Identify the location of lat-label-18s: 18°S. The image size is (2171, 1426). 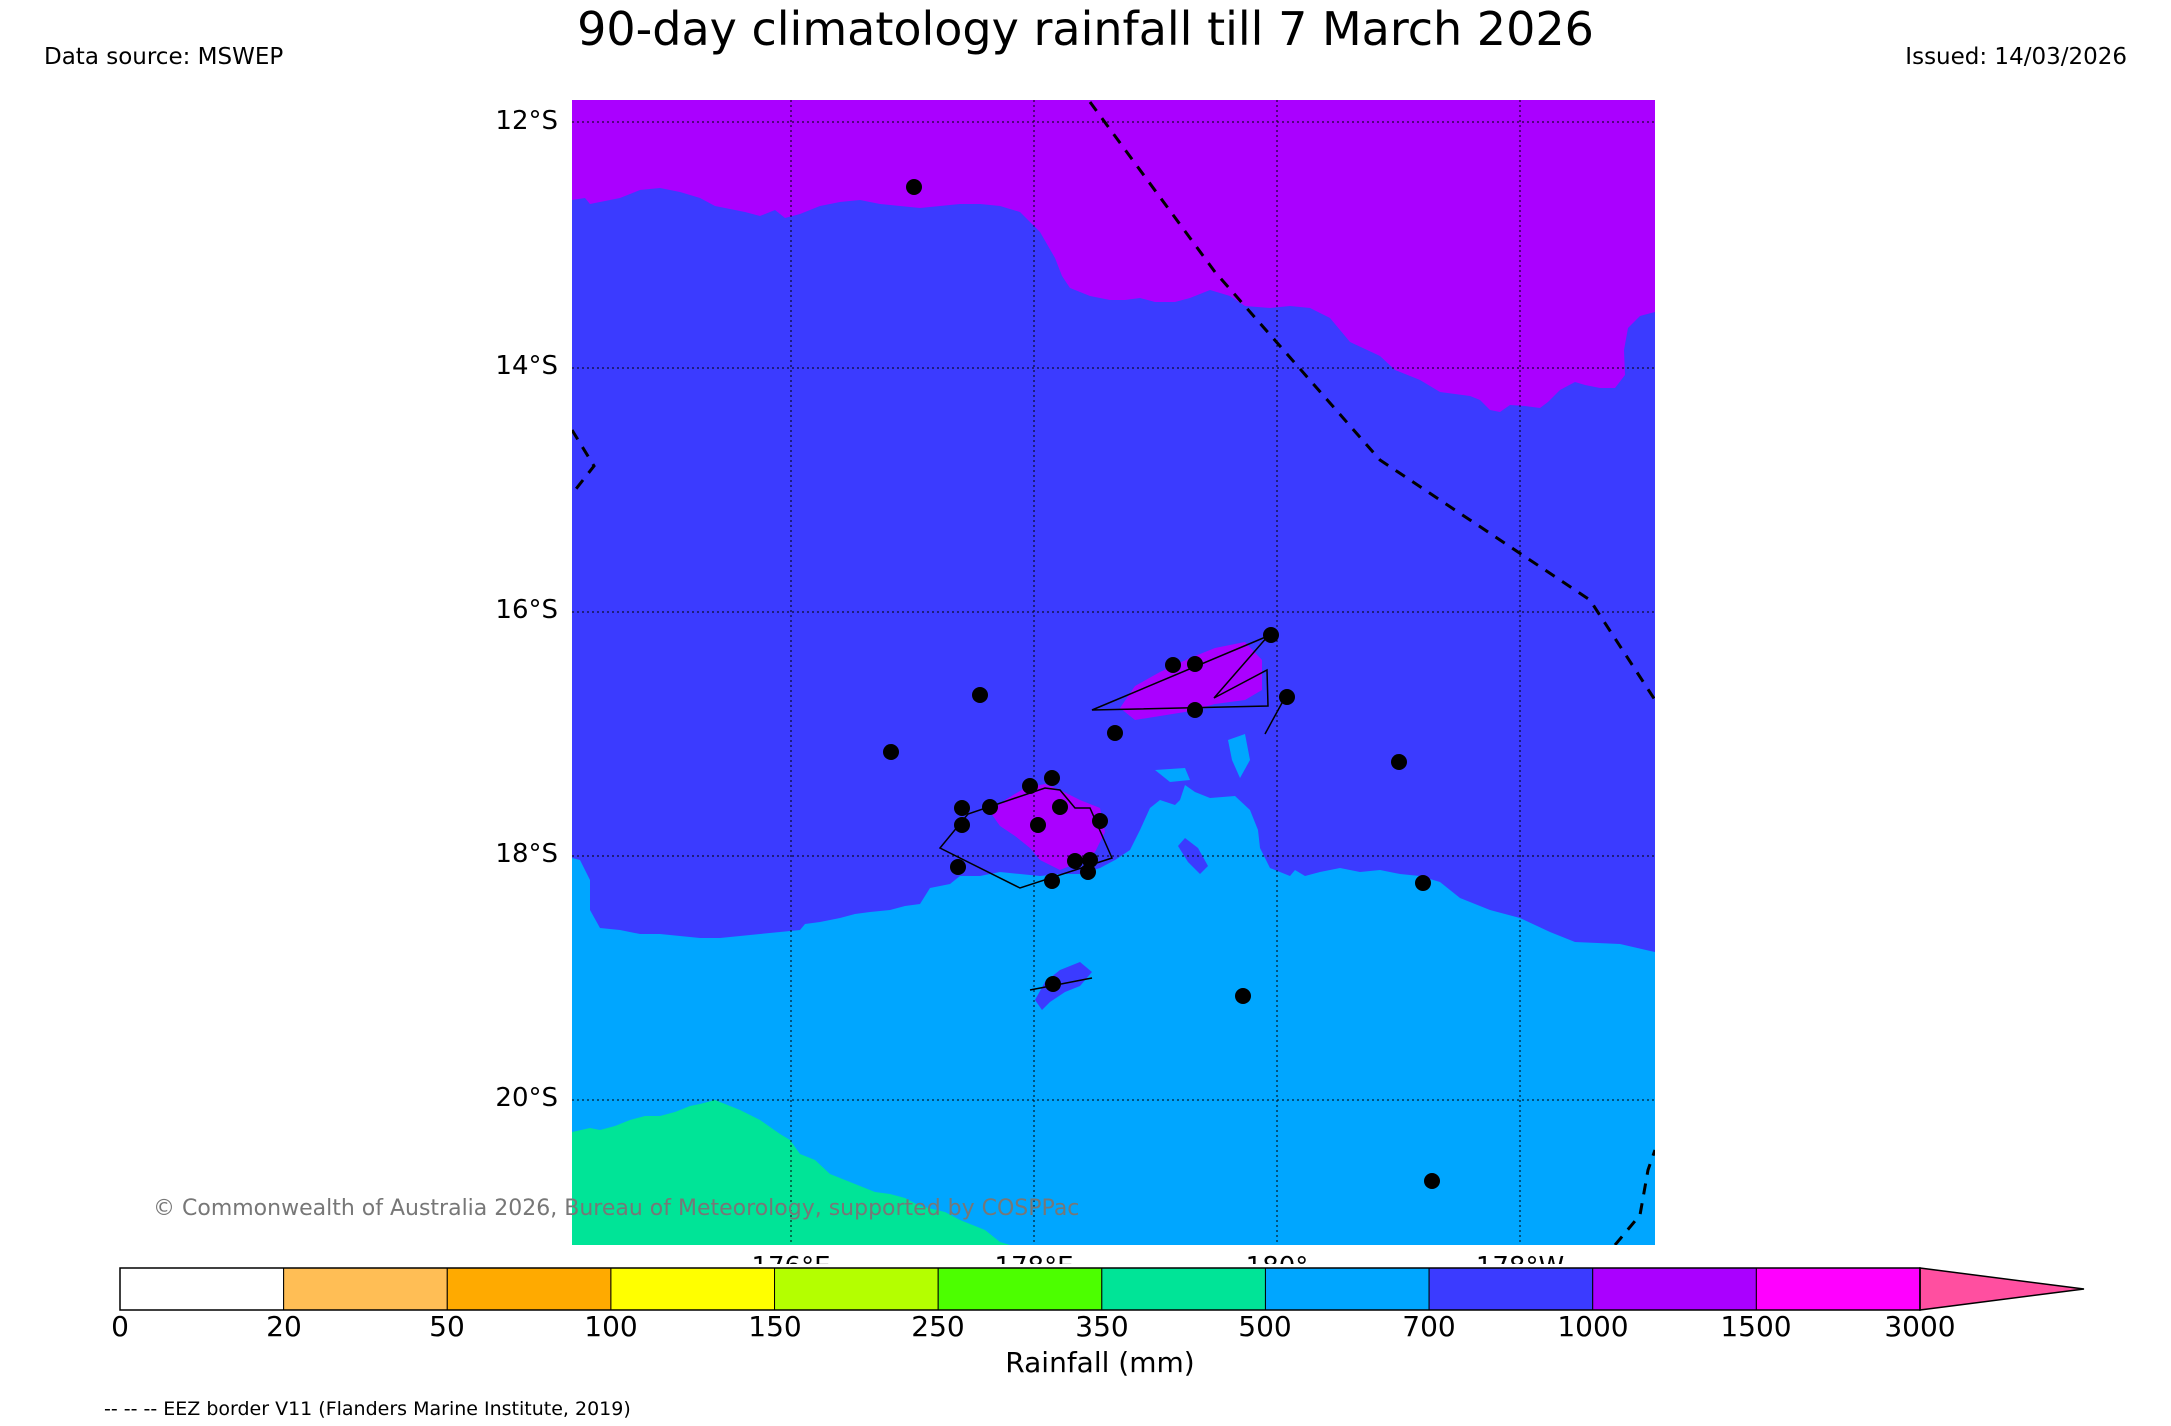
(526, 854).